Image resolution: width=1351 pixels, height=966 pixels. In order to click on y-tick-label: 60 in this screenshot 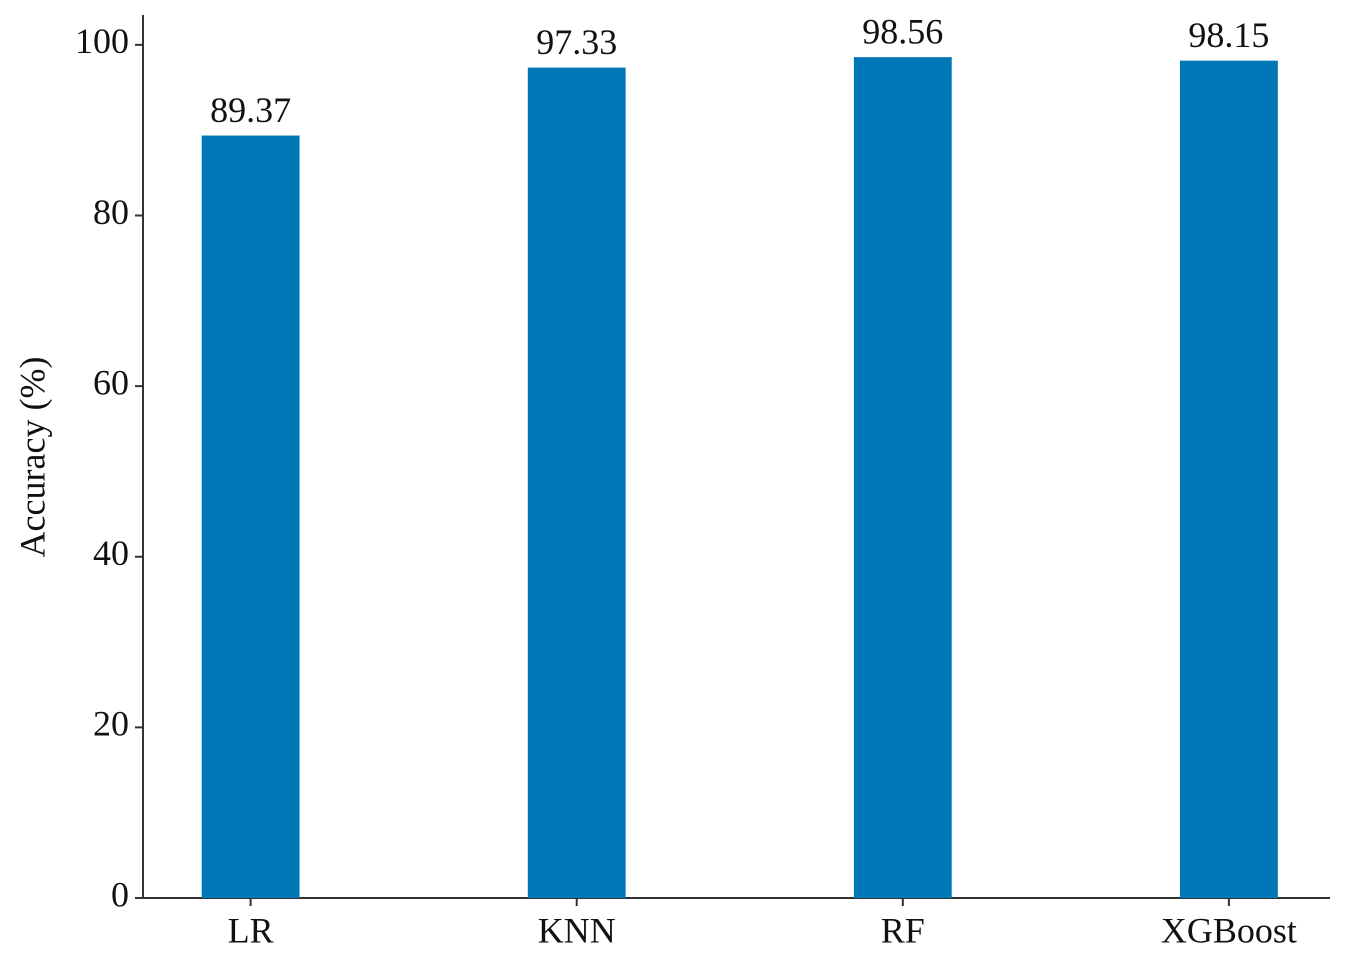, I will do `click(111, 382)`.